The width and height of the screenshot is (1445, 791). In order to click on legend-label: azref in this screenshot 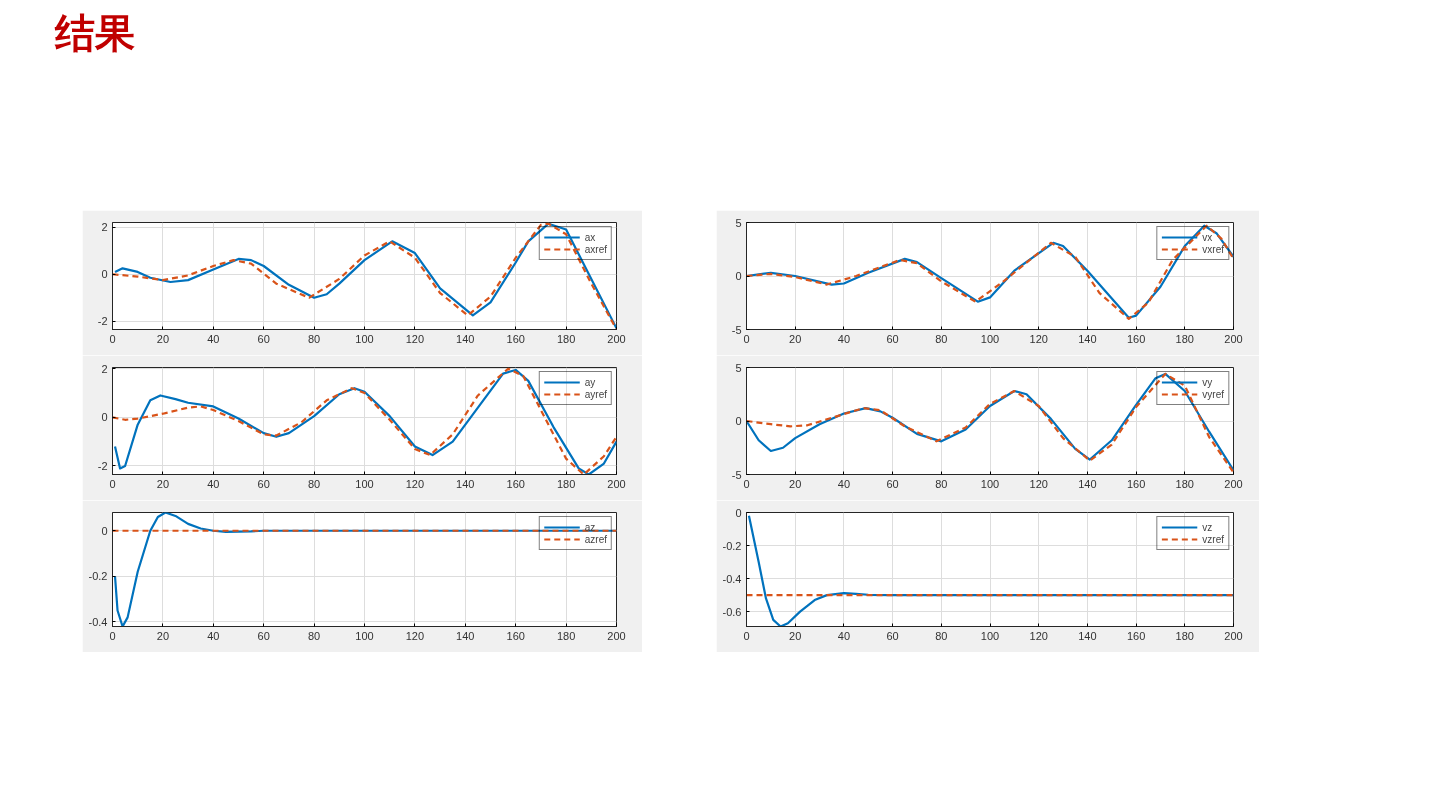, I will do `click(595, 539)`.